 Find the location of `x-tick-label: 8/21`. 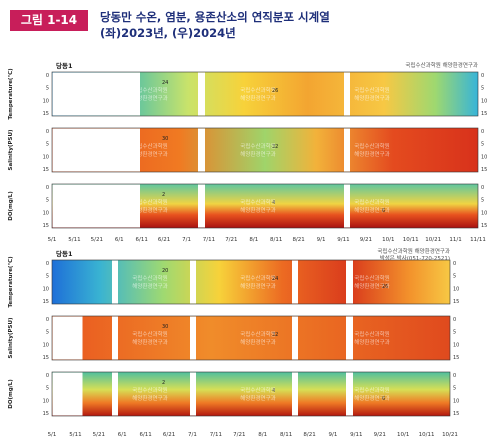

x-tick-label: 8/21 is located at coordinates (298, 240).